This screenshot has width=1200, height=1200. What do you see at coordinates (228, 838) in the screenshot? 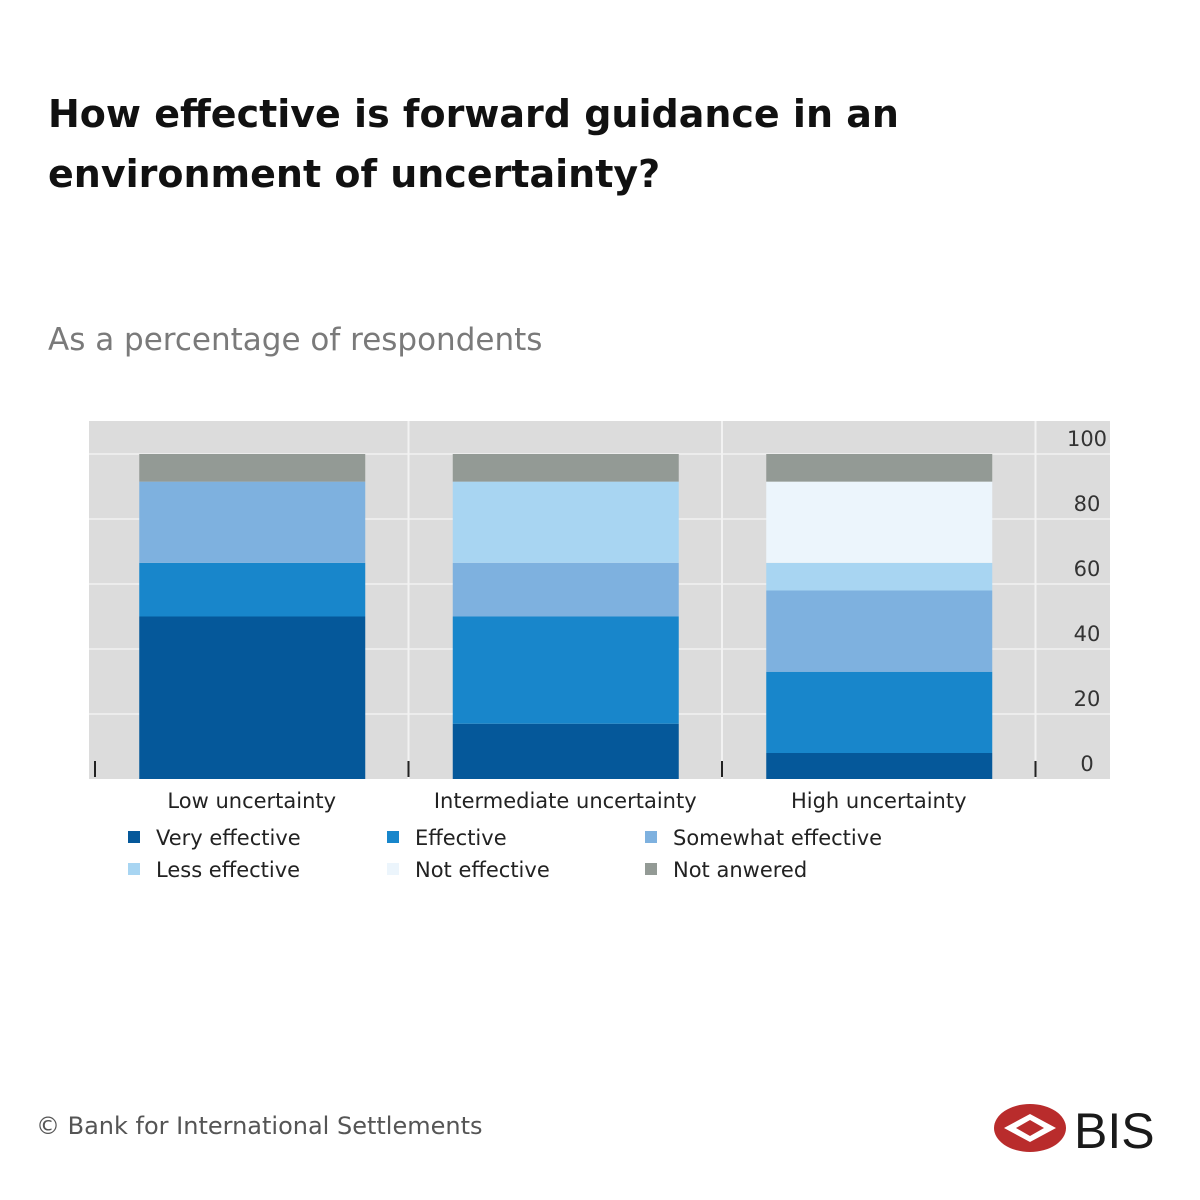
I see `legend-label: Very effective` at bounding box center [228, 838].